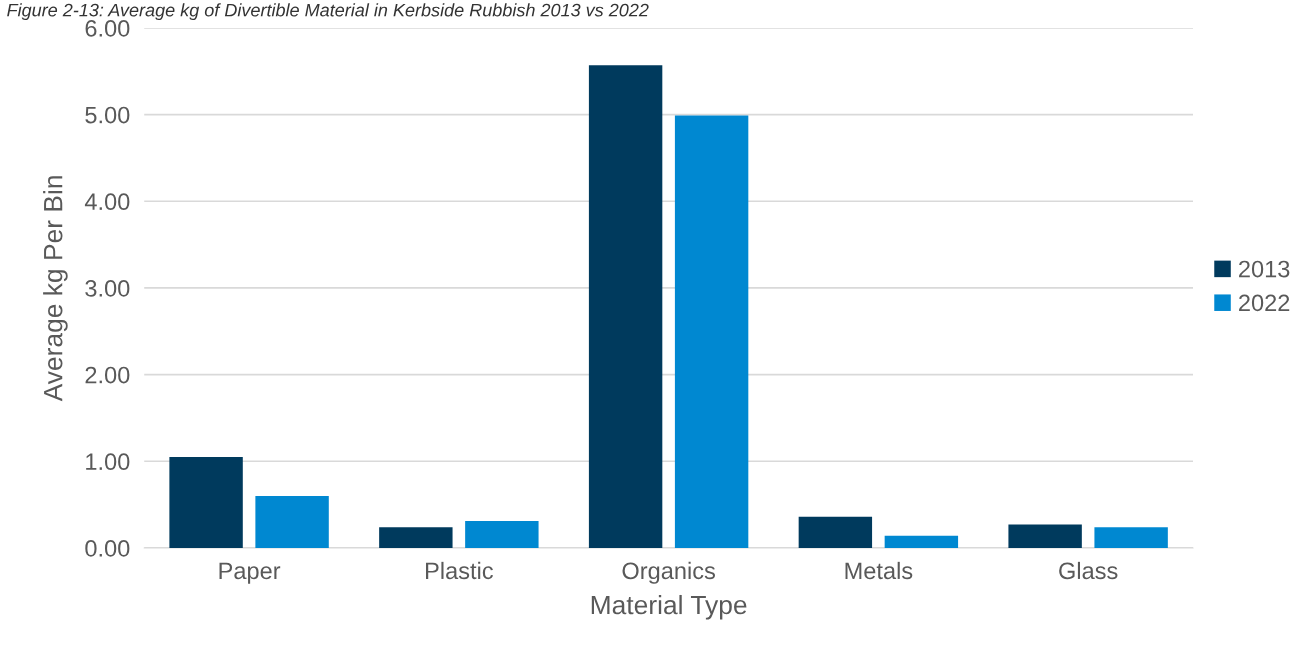  What do you see at coordinates (107, 202) in the screenshot?
I see `y-tick-label: 4.00` at bounding box center [107, 202].